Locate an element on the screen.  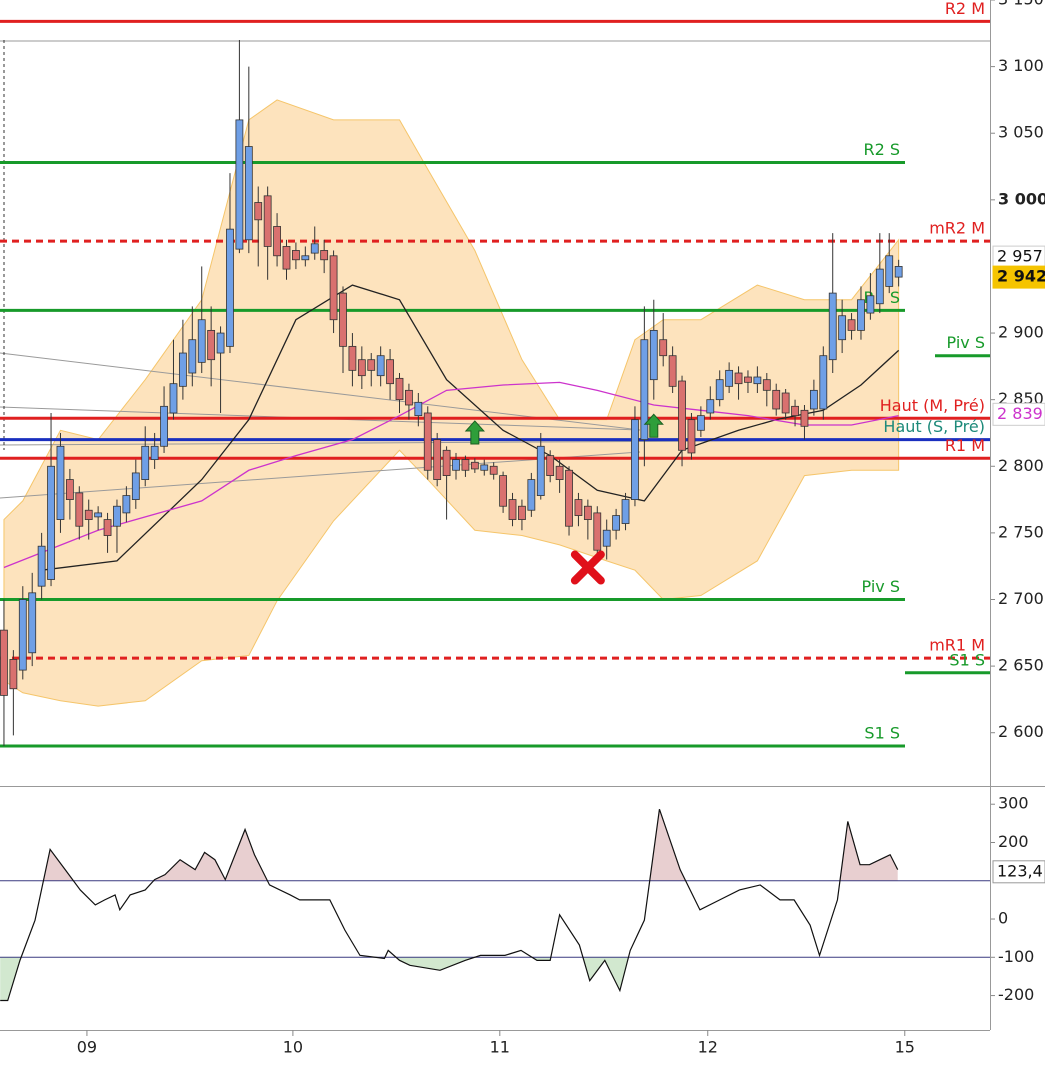
y2-tick-label: 0 is located at coordinates (1003, 918).